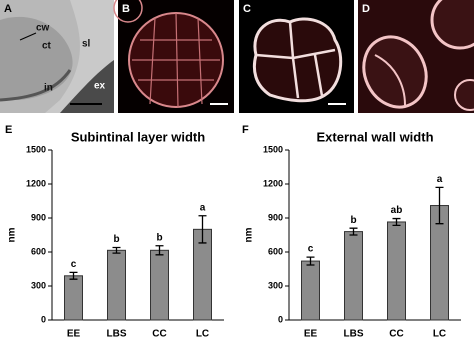  What do you see at coordinates (57, 56) in the screenshot?
I see `micrograph-a` at bounding box center [57, 56].